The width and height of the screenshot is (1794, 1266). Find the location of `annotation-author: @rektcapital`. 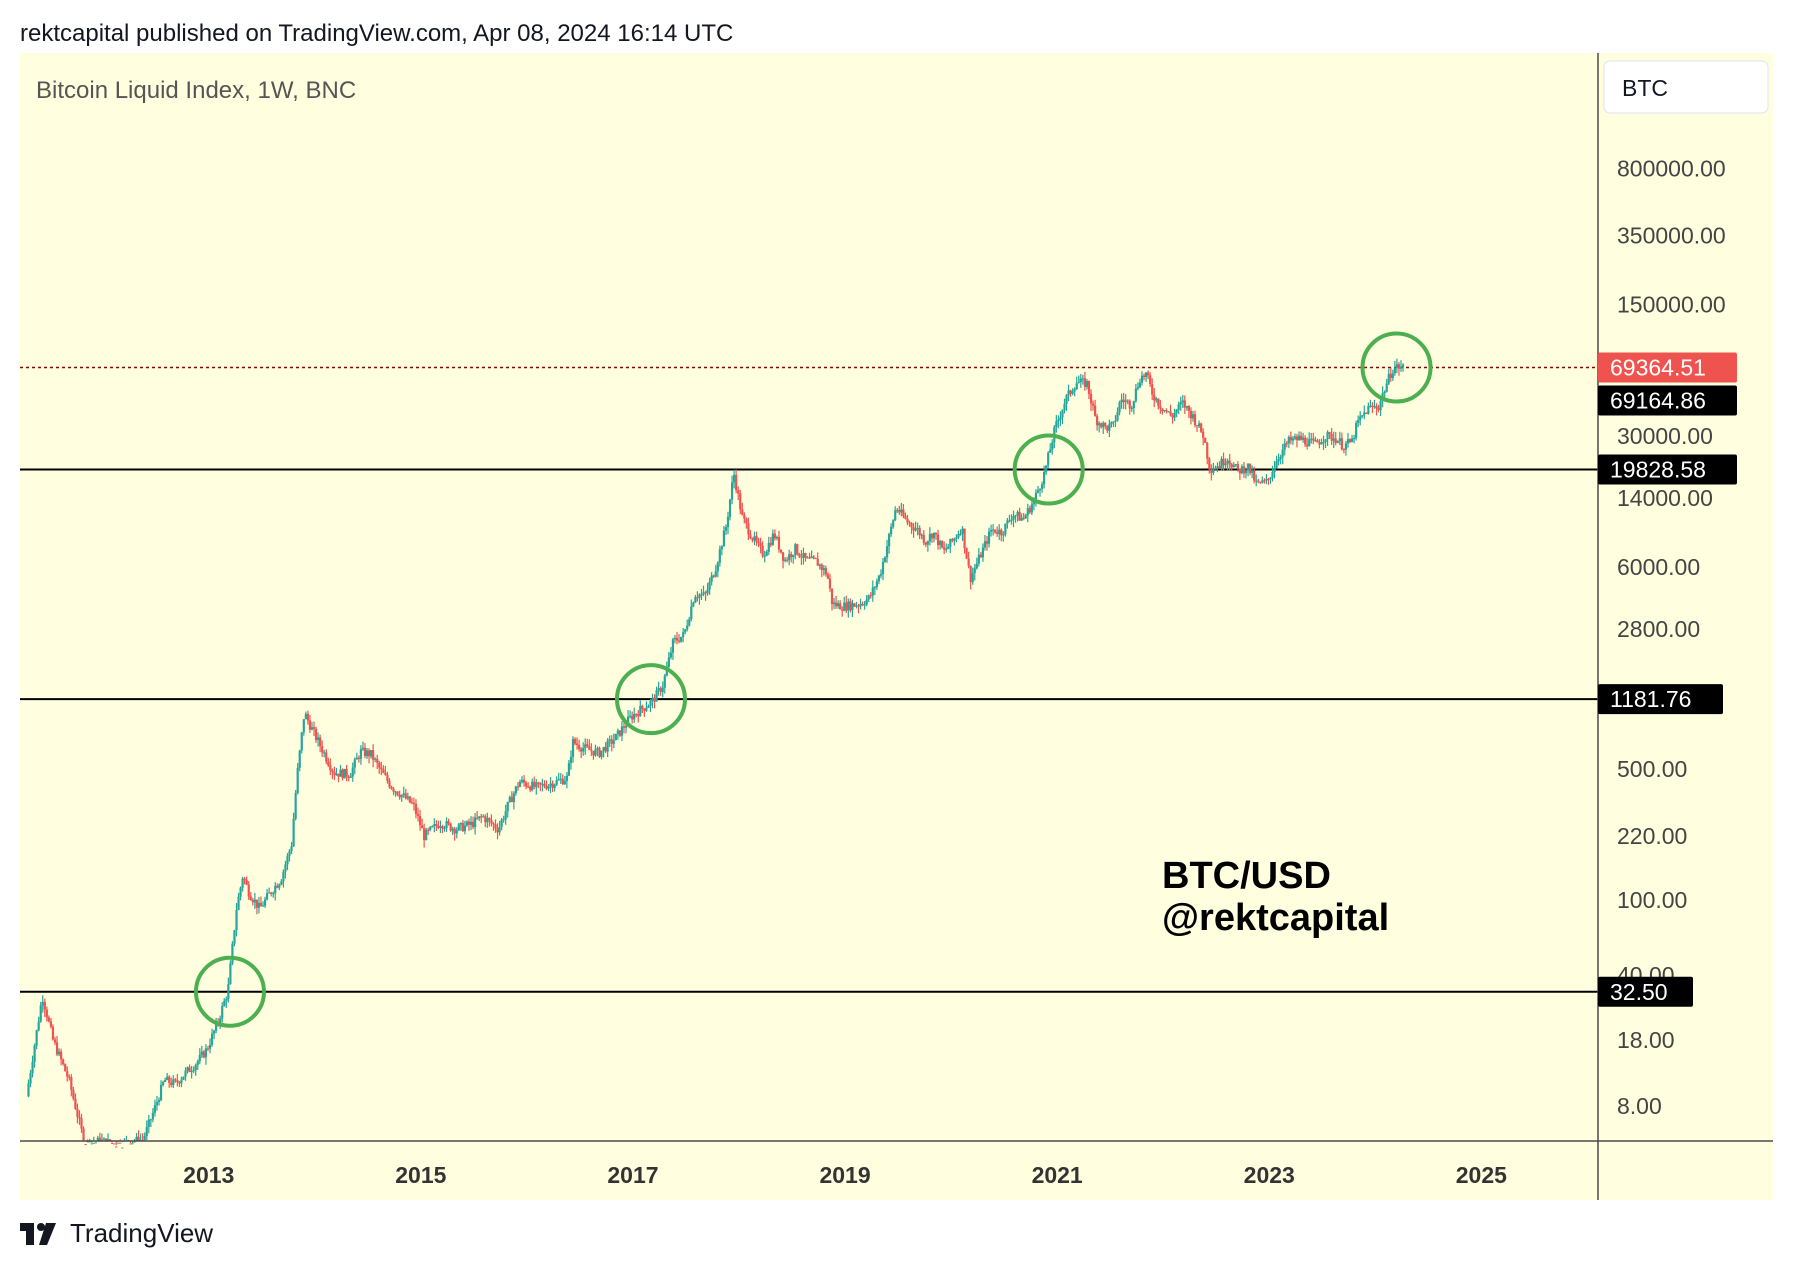

annotation-author: @rektcapital is located at coordinates (1275, 918).